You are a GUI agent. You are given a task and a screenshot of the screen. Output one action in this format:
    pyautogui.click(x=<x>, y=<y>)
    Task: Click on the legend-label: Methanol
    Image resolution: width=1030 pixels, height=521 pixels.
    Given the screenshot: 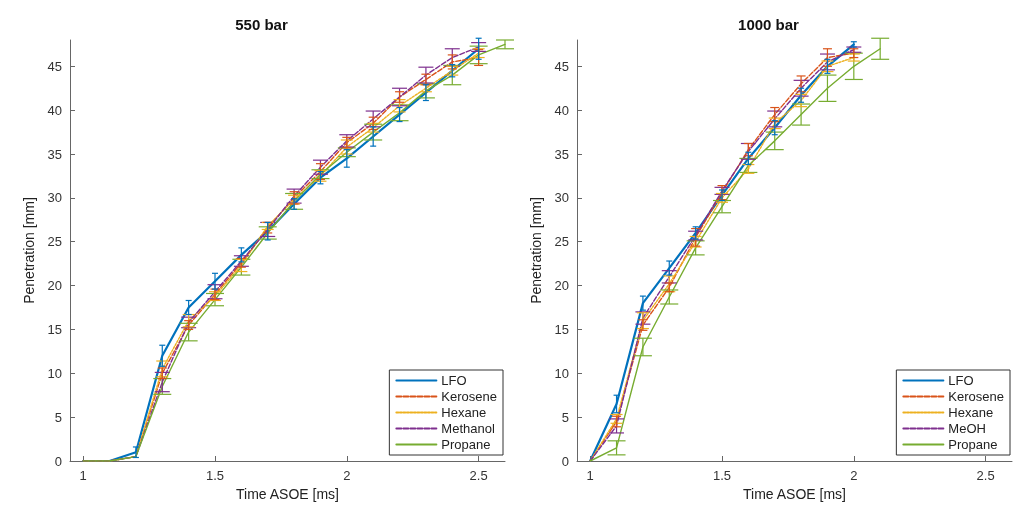 What is the action you would take?
    pyautogui.click(x=468, y=428)
    